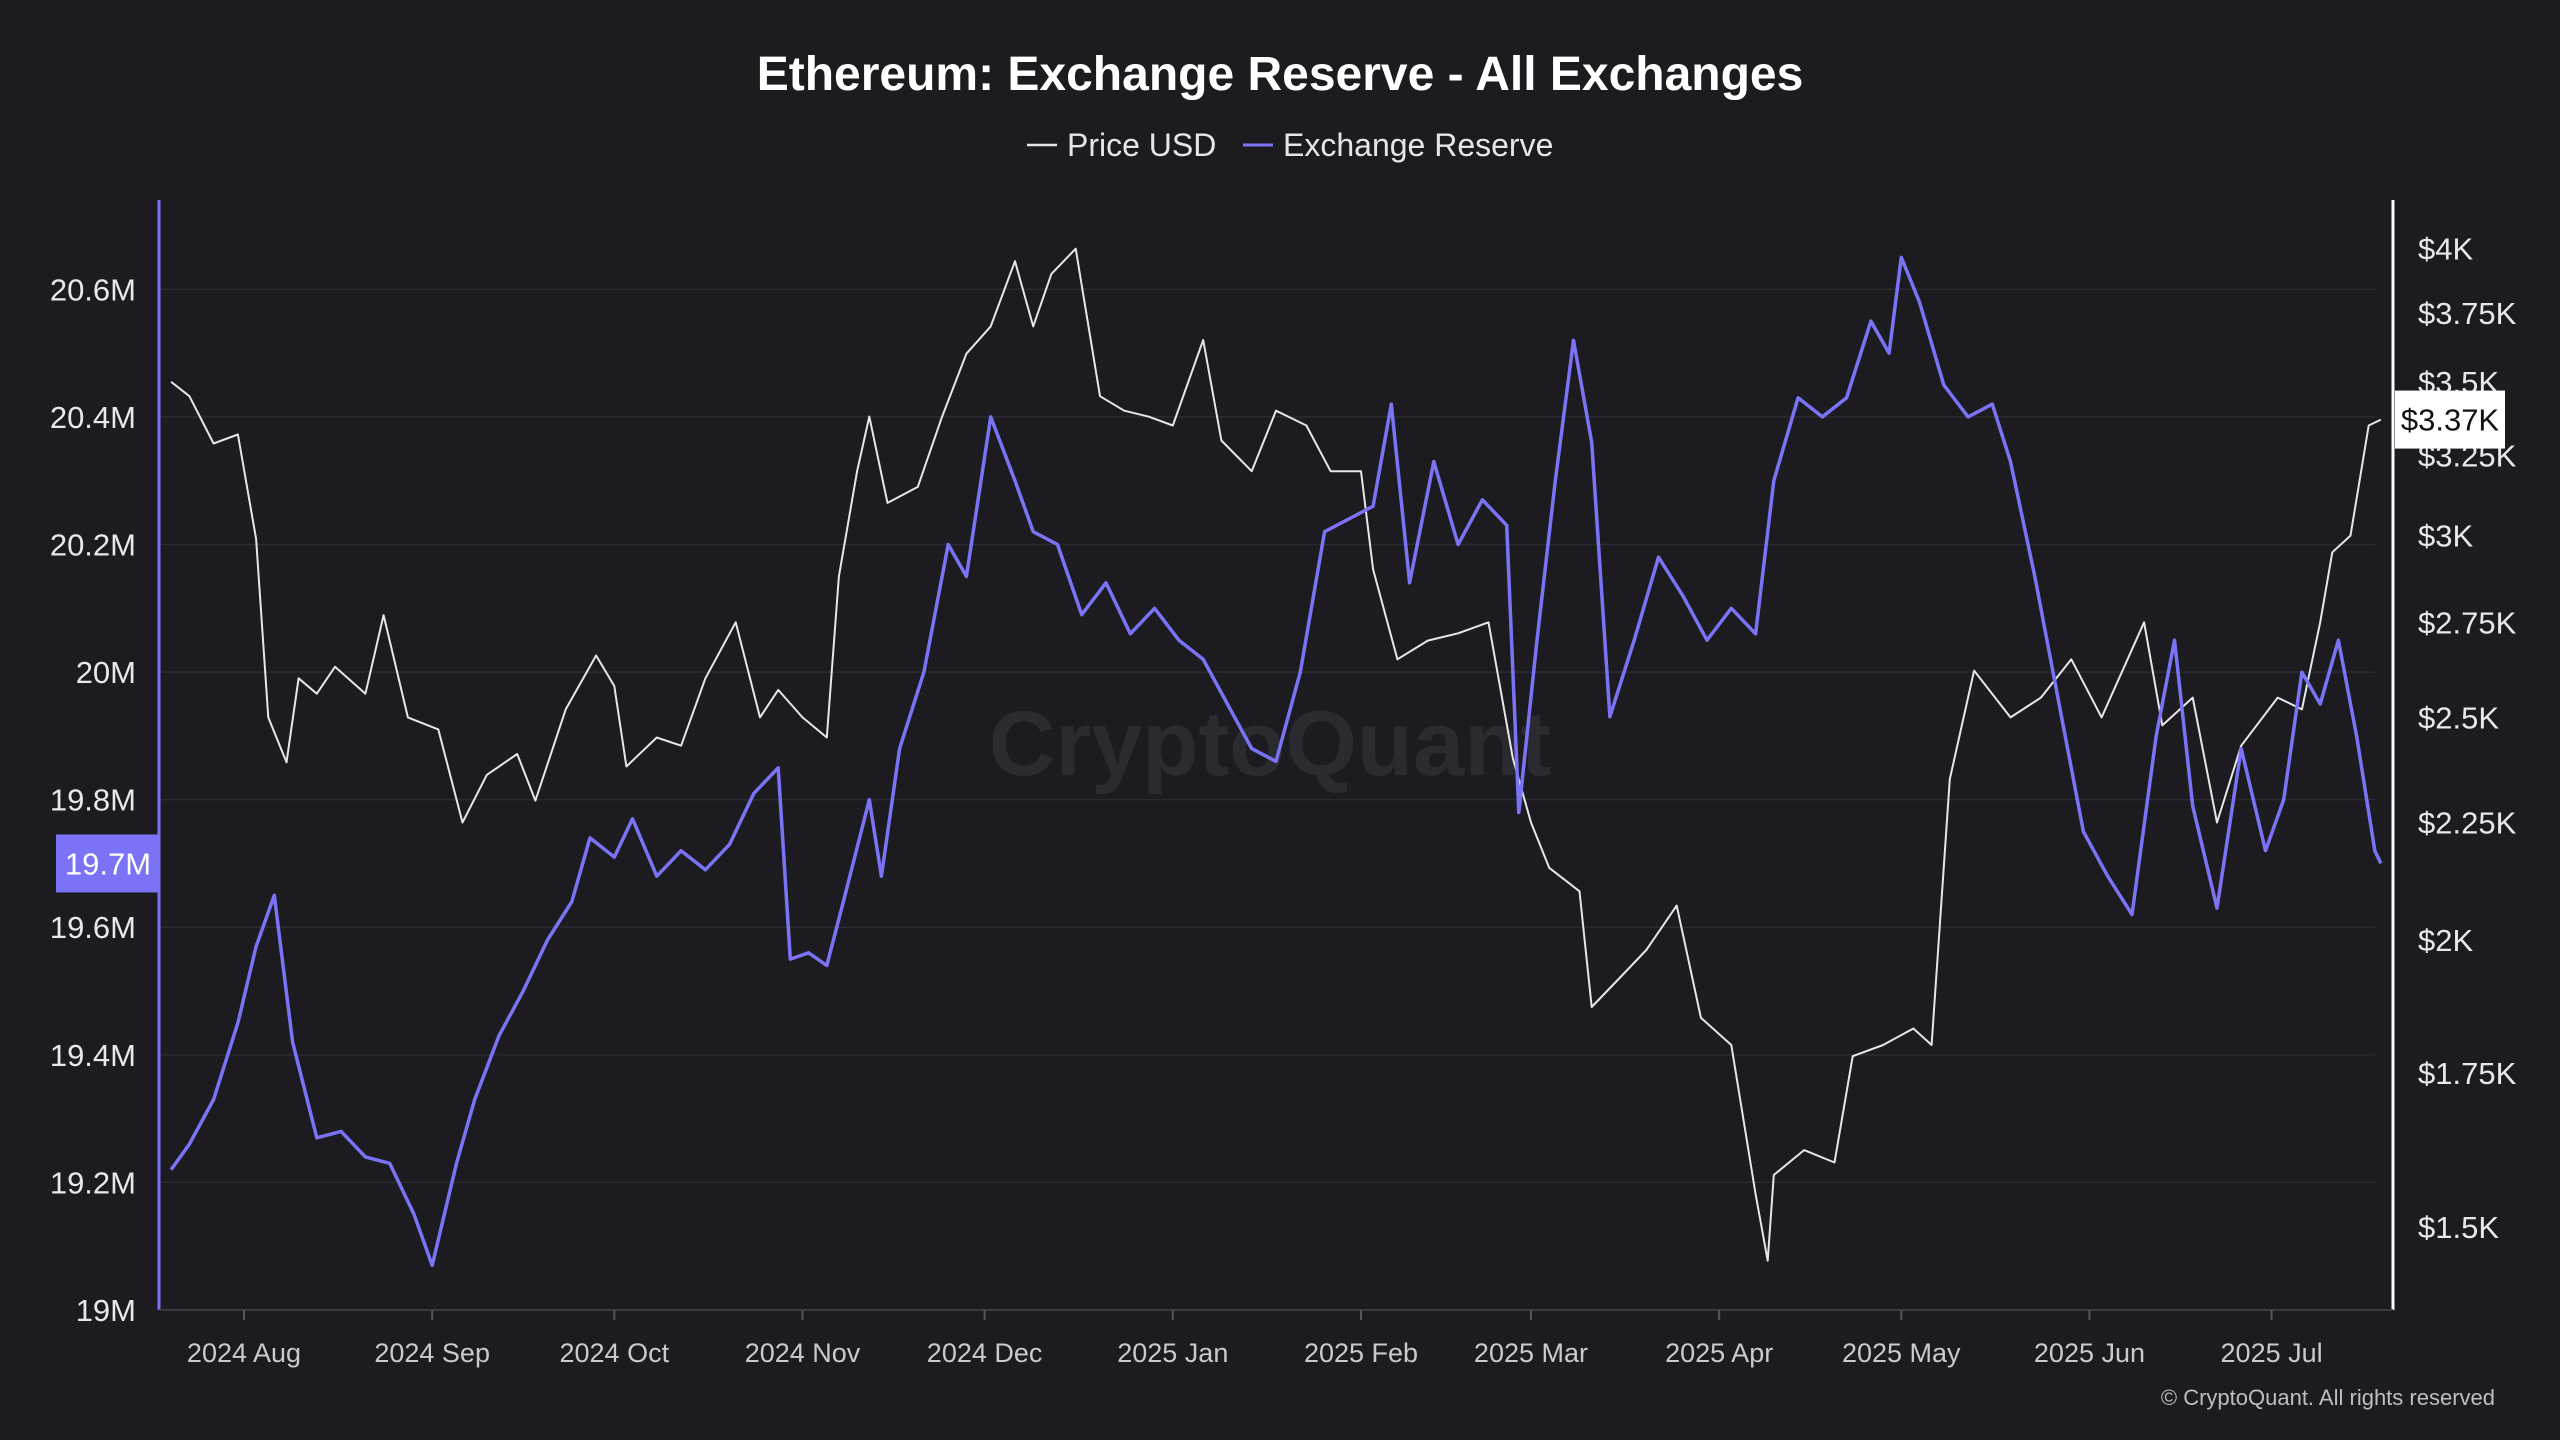 The height and width of the screenshot is (1440, 2560). I want to click on left-tick-label: 20.2M, so click(93, 544).